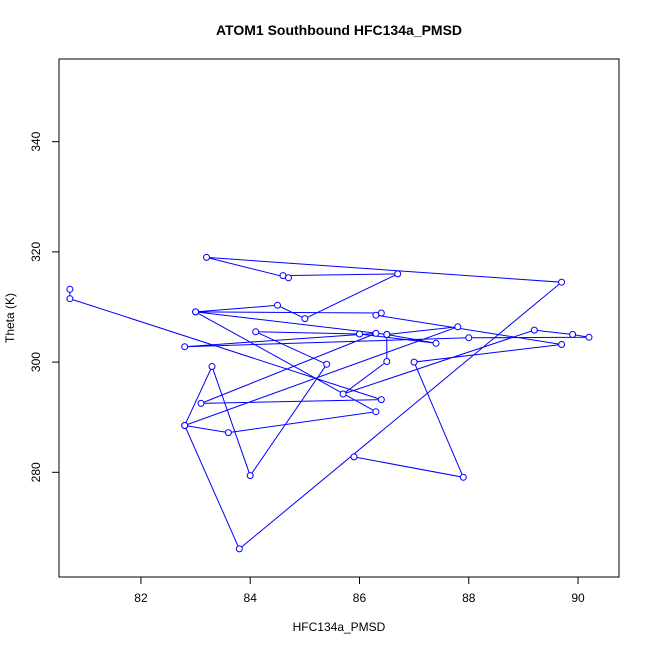  I want to click on y-tick-label: 300, so click(36, 362).